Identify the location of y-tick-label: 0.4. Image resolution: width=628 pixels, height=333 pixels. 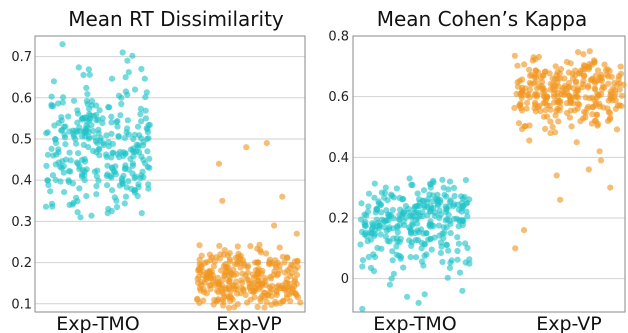
(21, 181).